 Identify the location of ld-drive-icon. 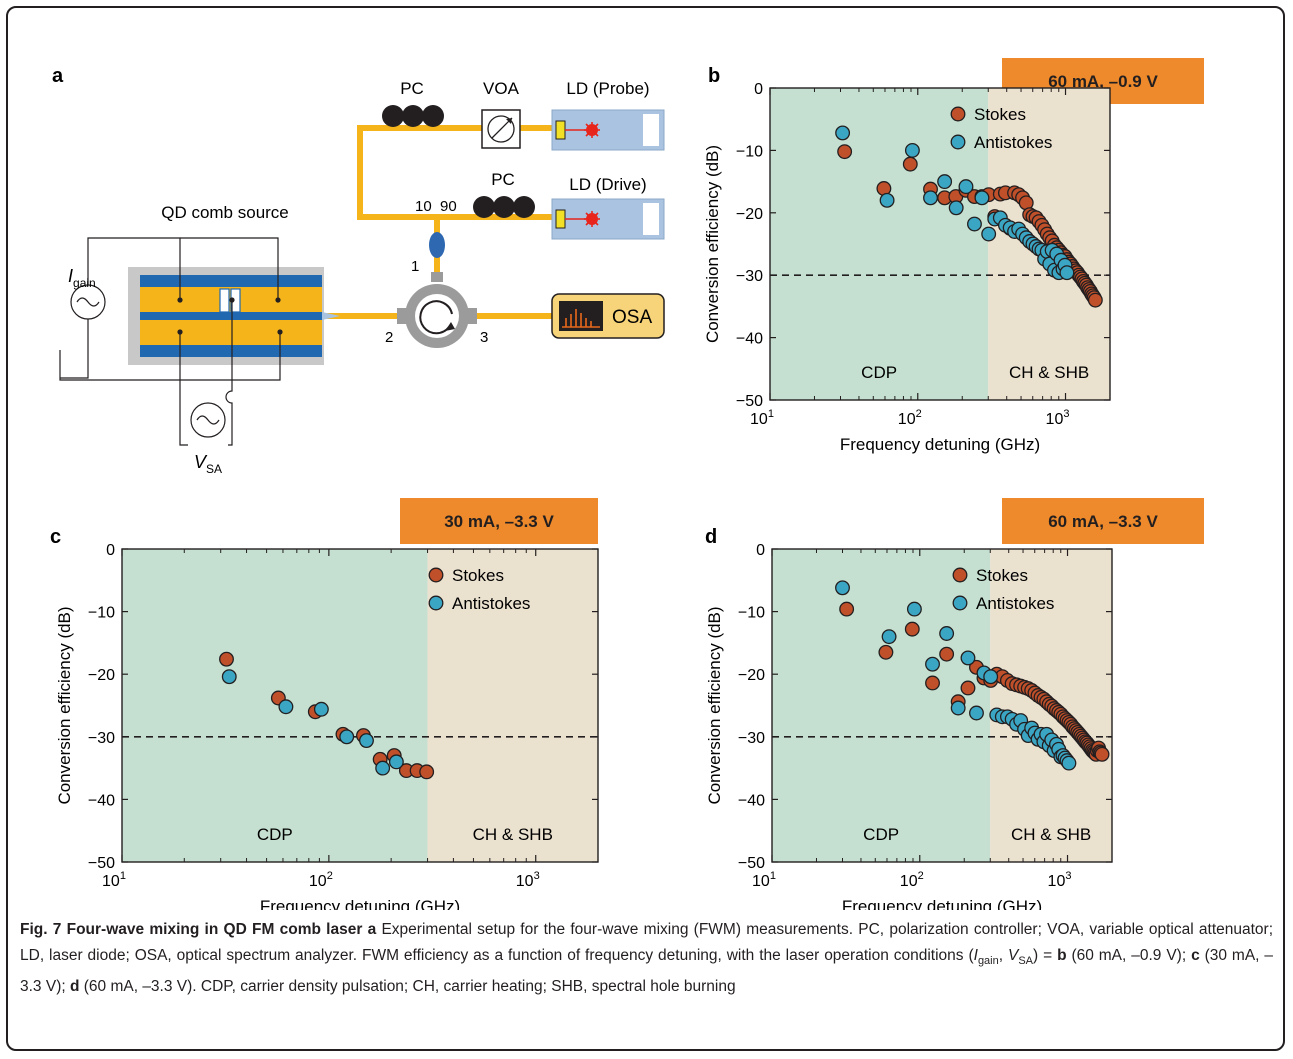
(608, 219).